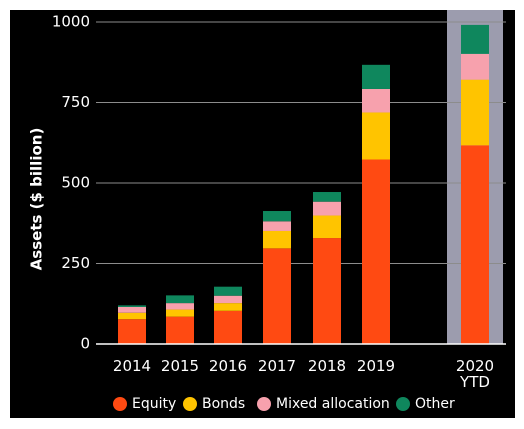  Describe the element at coordinates (132, 306) in the screenshot. I see `bar-2014-other` at that location.